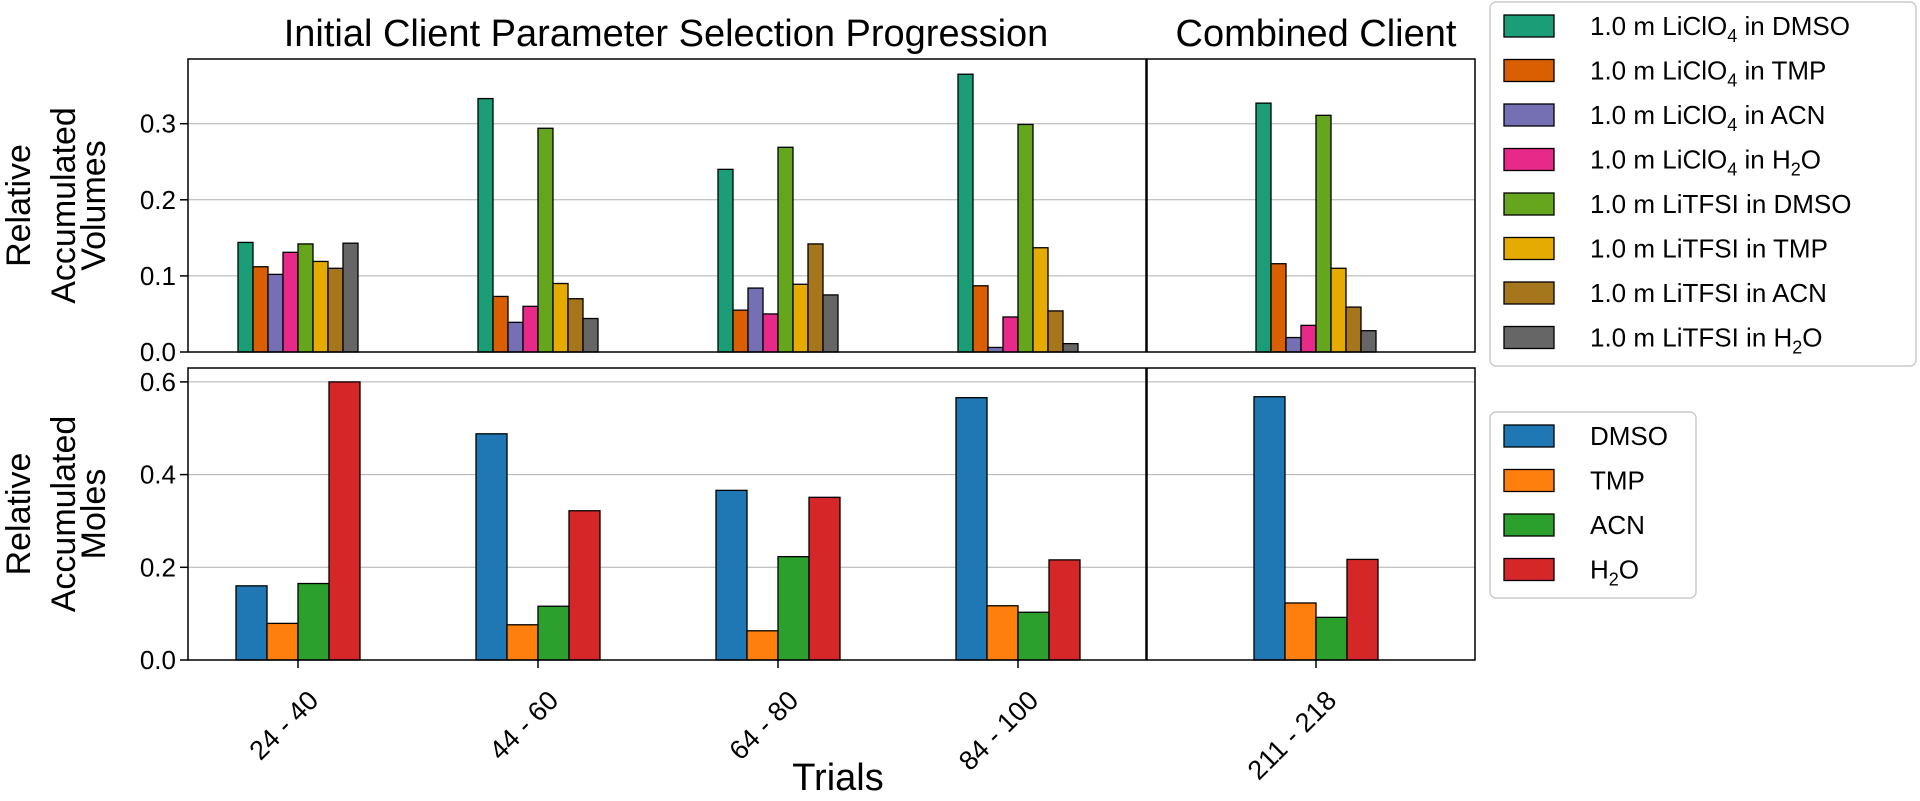 The image size is (1920, 801). What do you see at coordinates (1614, 572) in the screenshot?
I see `moles-legend-label: H2O` at bounding box center [1614, 572].